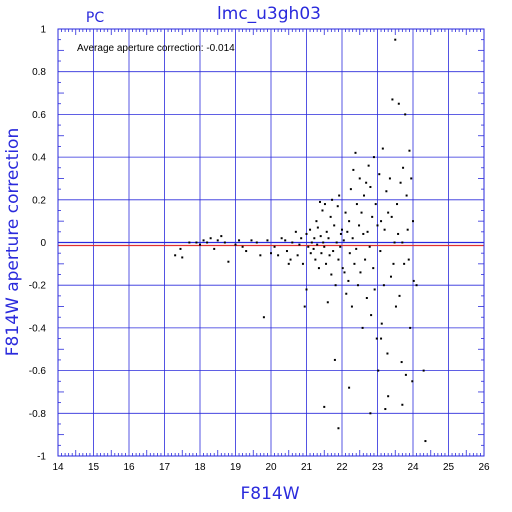 The height and width of the screenshot is (512, 512). Describe the element at coordinates (165, 467) in the screenshot. I see `x-tick-label: 17` at that location.